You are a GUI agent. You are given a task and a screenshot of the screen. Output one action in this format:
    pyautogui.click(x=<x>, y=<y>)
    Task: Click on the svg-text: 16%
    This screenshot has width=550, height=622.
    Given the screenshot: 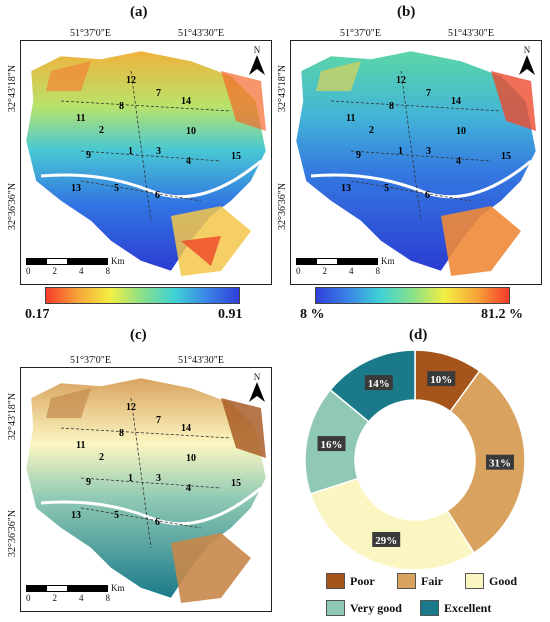 What is the action you would take?
    pyautogui.click(x=332, y=445)
    